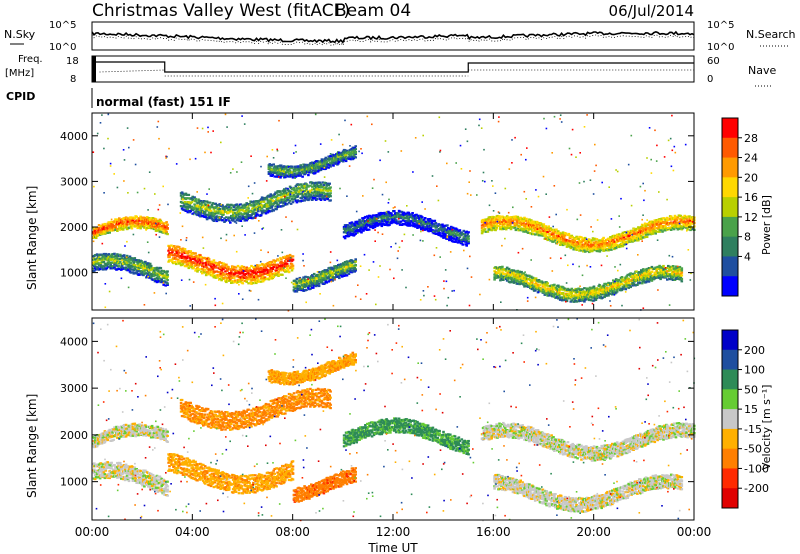 The width and height of the screenshot is (800, 554). Describe the element at coordinates (720, 47) in the screenshot. I see `noise-right-tick-bottom: 10^0` at that location.